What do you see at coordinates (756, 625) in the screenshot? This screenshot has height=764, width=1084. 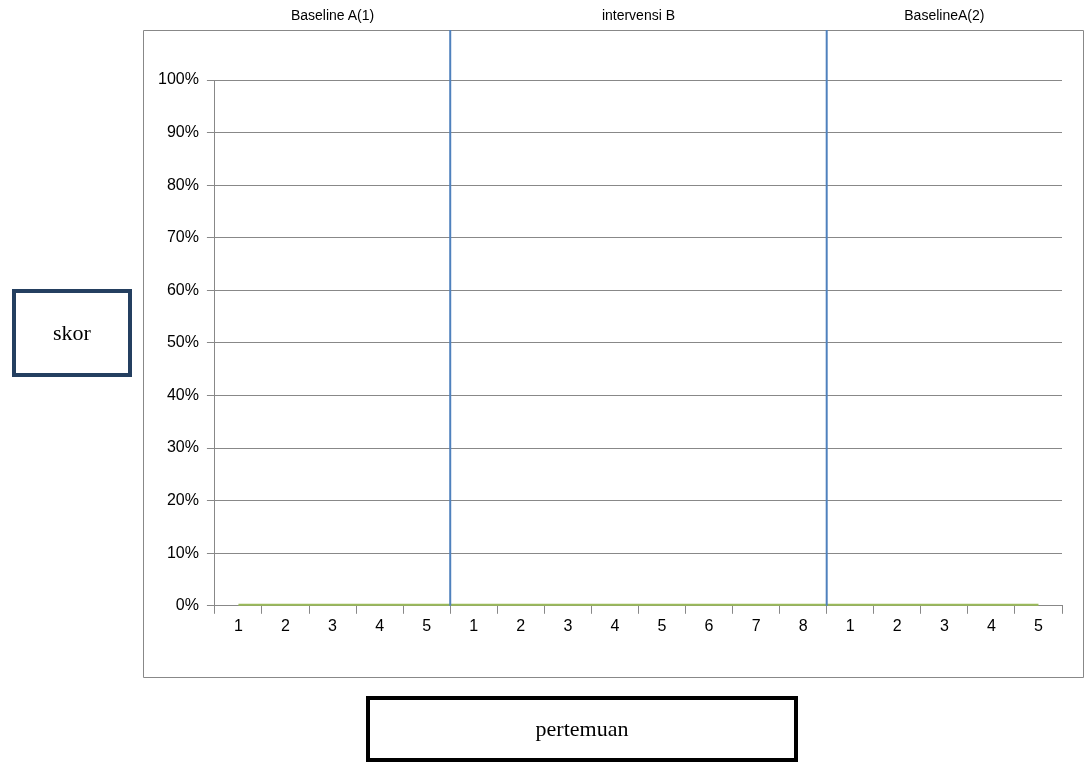 I see `x-tick-label: 7` at bounding box center [756, 625].